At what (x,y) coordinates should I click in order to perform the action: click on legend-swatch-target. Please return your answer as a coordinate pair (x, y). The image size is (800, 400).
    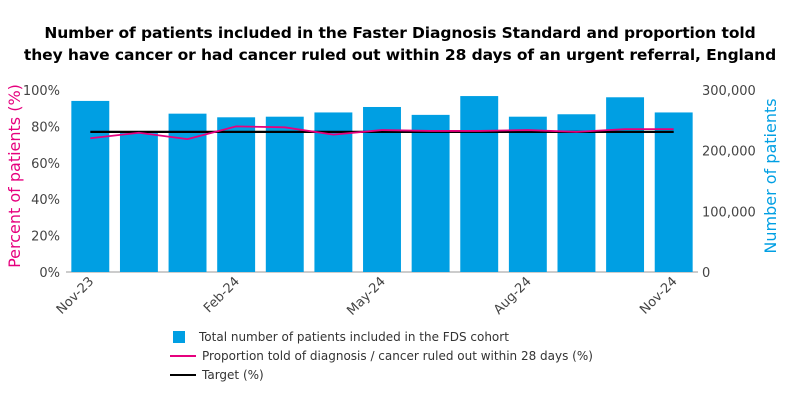
    Looking at the image, I should click on (183, 374).